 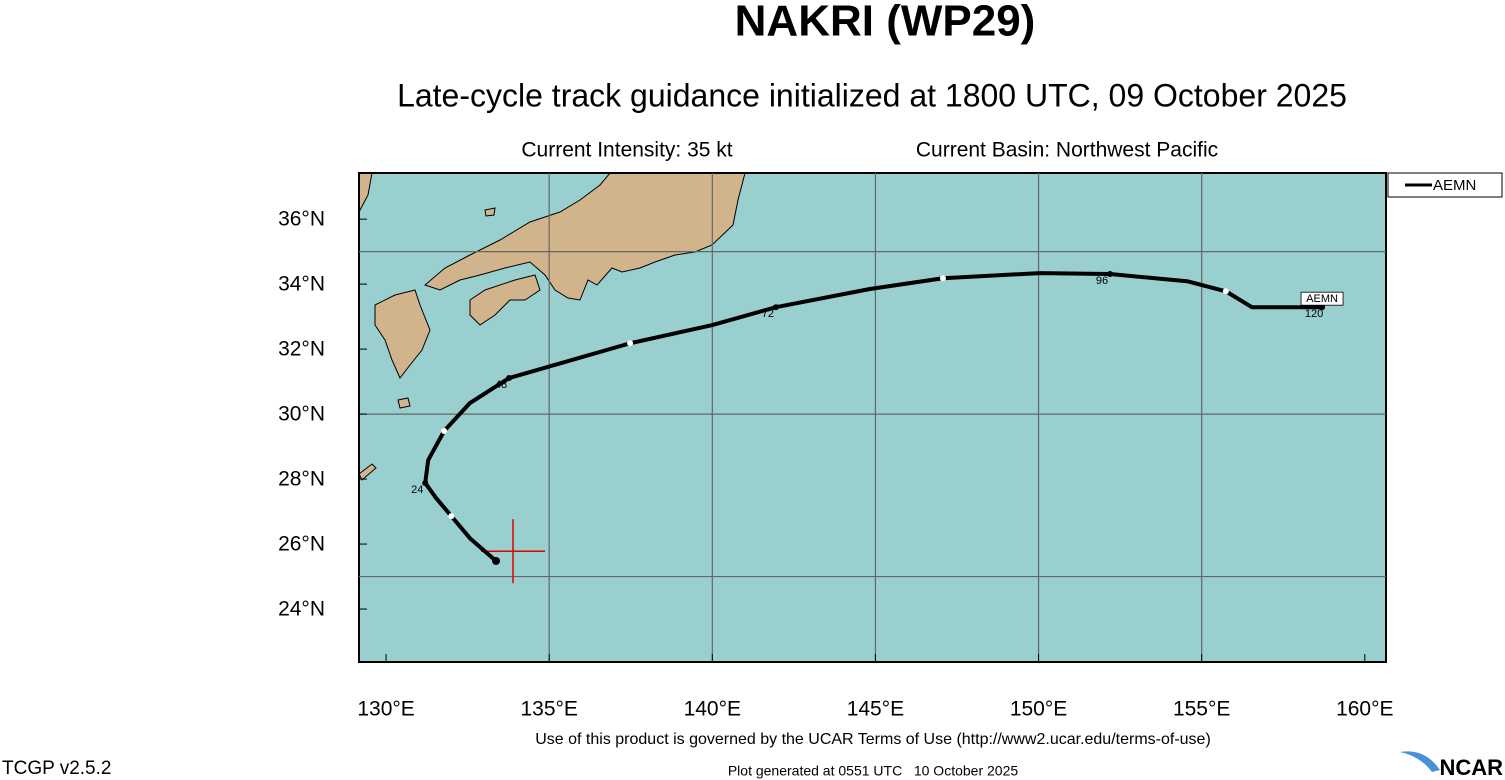 What do you see at coordinates (1102, 281) in the screenshot?
I see `hour-label: 96` at bounding box center [1102, 281].